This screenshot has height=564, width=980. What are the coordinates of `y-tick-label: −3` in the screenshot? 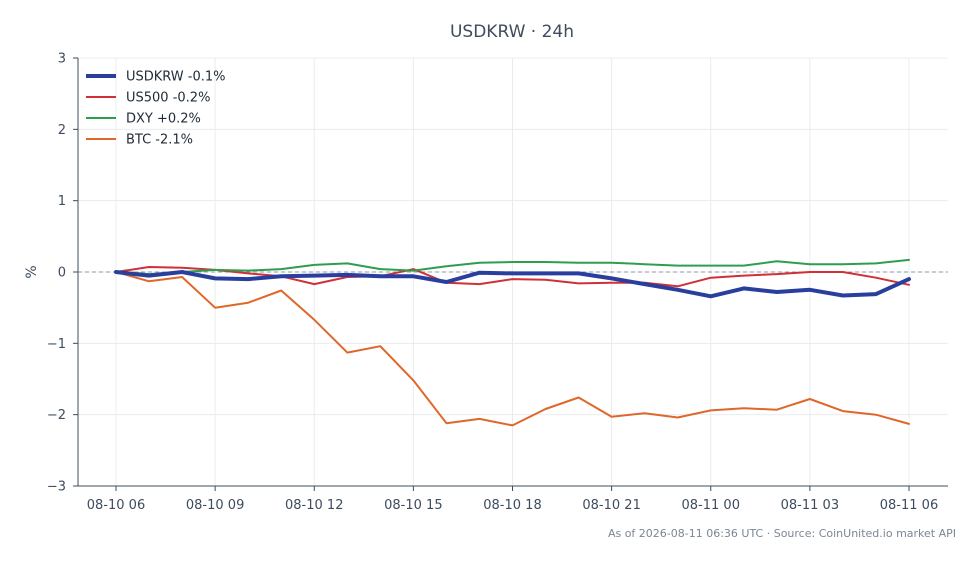 It's located at (56, 487).